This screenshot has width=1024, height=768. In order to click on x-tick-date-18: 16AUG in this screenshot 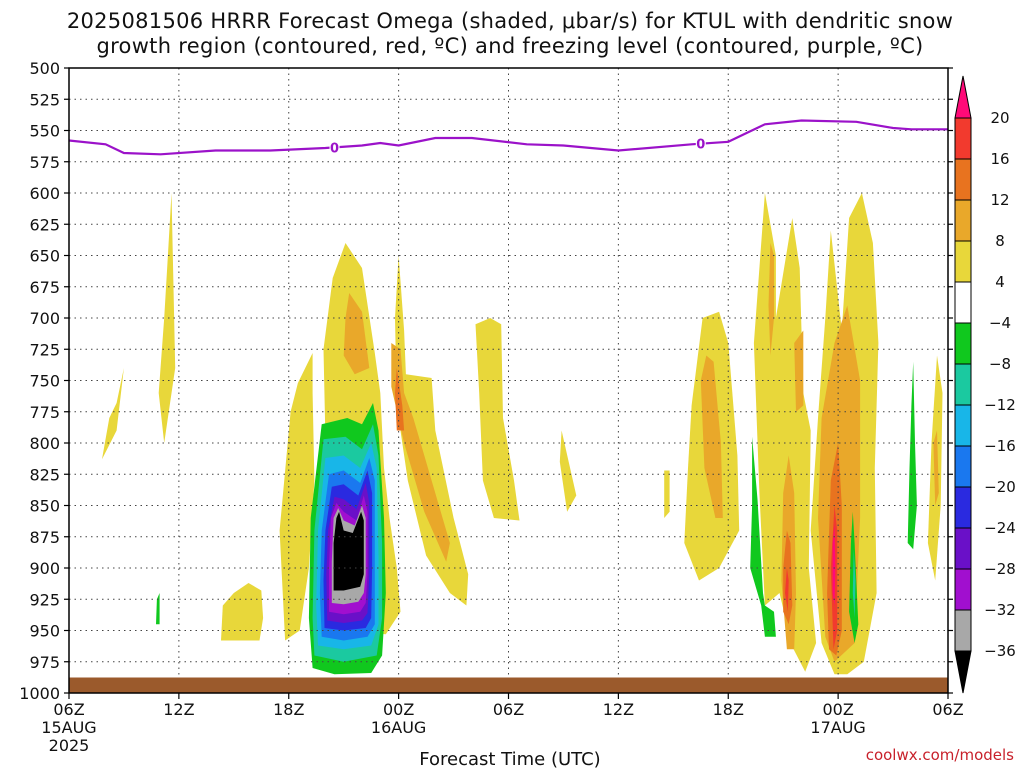, I will do `click(398, 727)`.